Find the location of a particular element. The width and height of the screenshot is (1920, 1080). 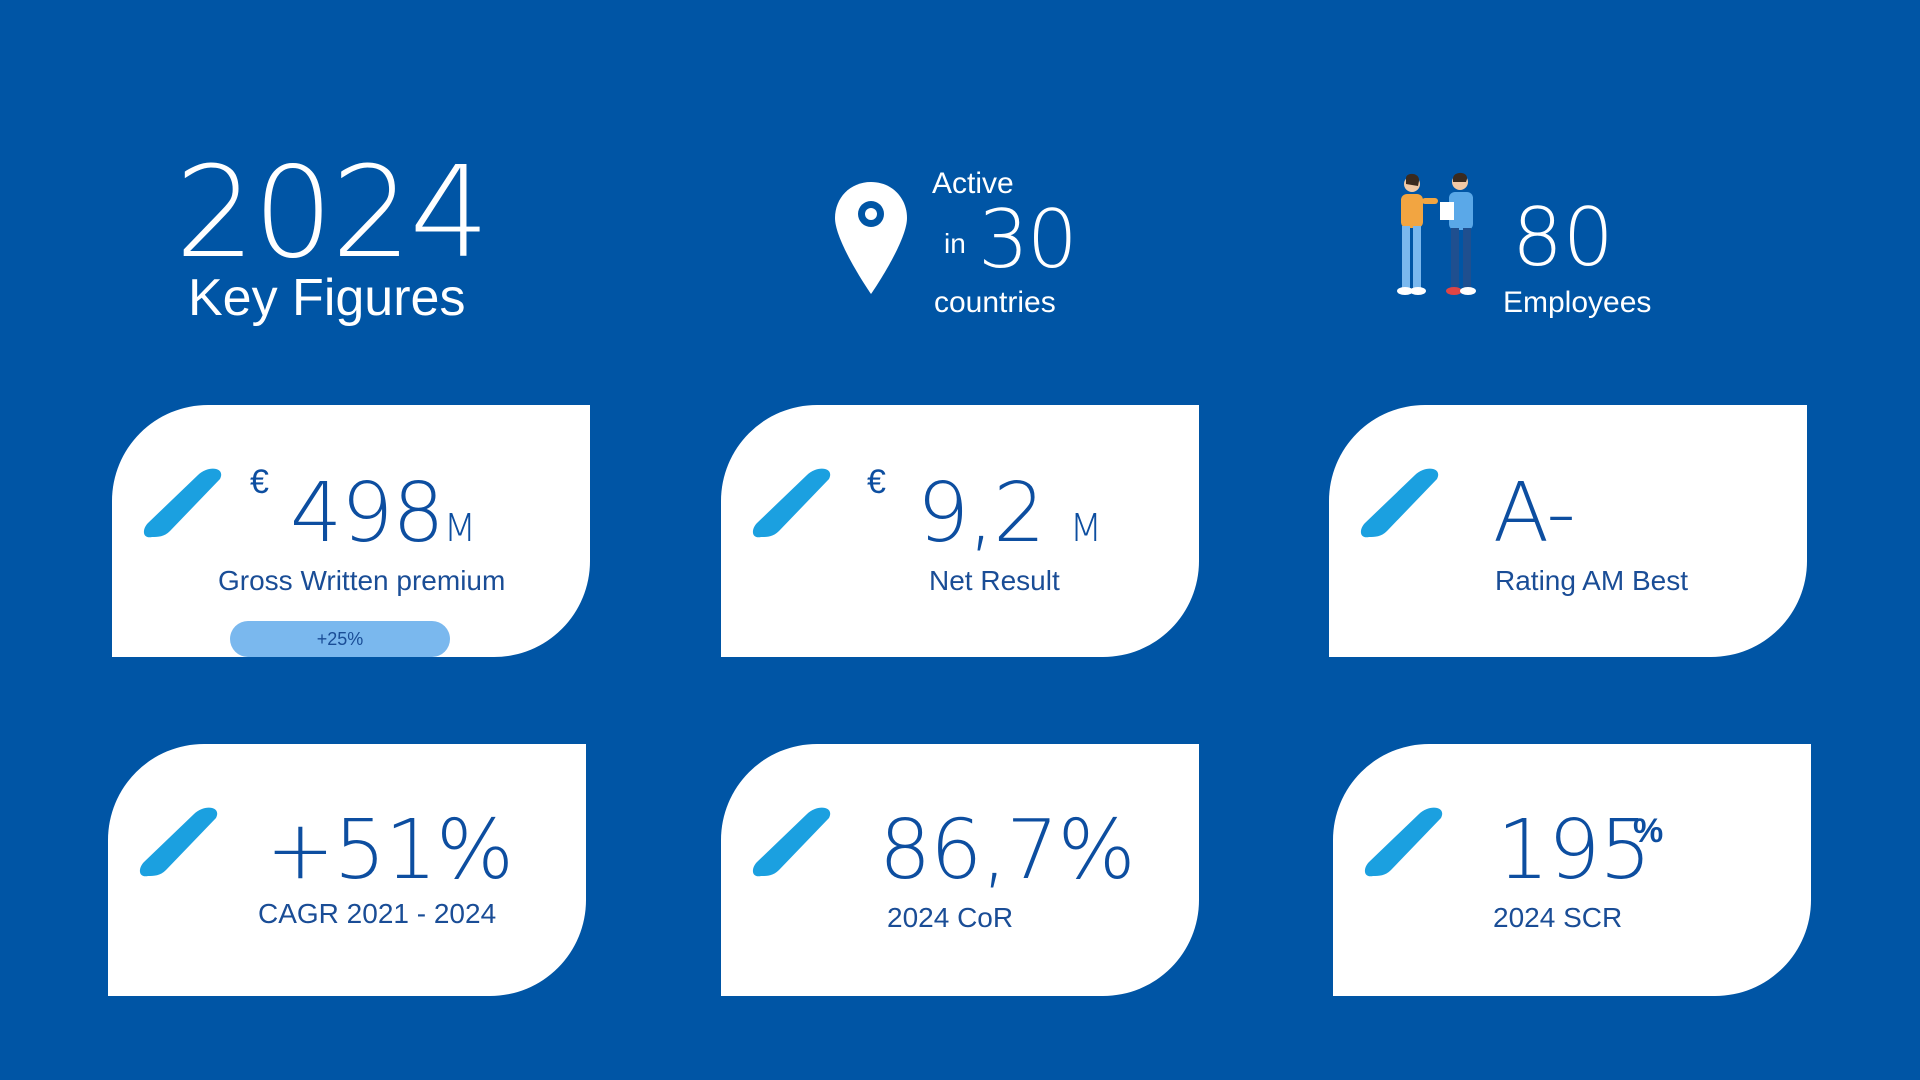

year-heading: 2024 is located at coordinates (332, 212).